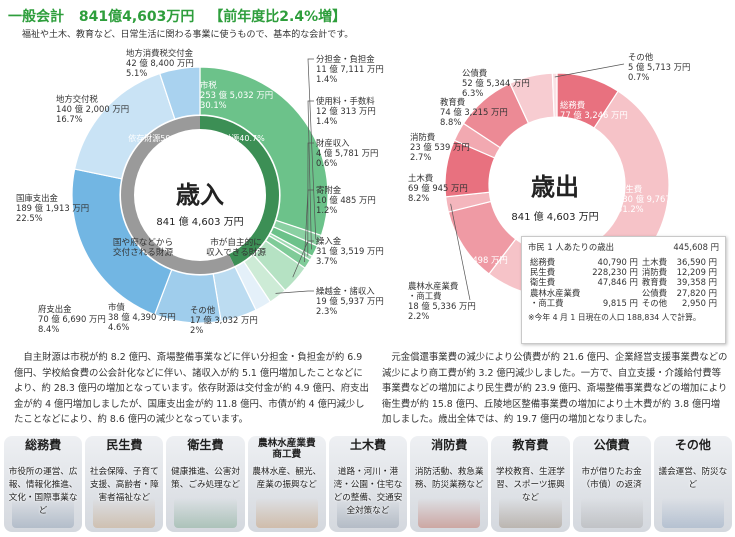 The height and width of the screenshot is (537, 735). What do you see at coordinates (696, 282) in the screenshot?
I see `per-capita-cell: 39,358 円` at bounding box center [696, 282].